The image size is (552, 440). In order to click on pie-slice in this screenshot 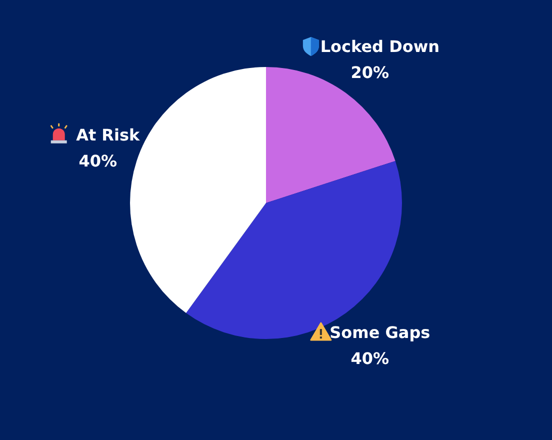, I will do `click(331, 135)`.